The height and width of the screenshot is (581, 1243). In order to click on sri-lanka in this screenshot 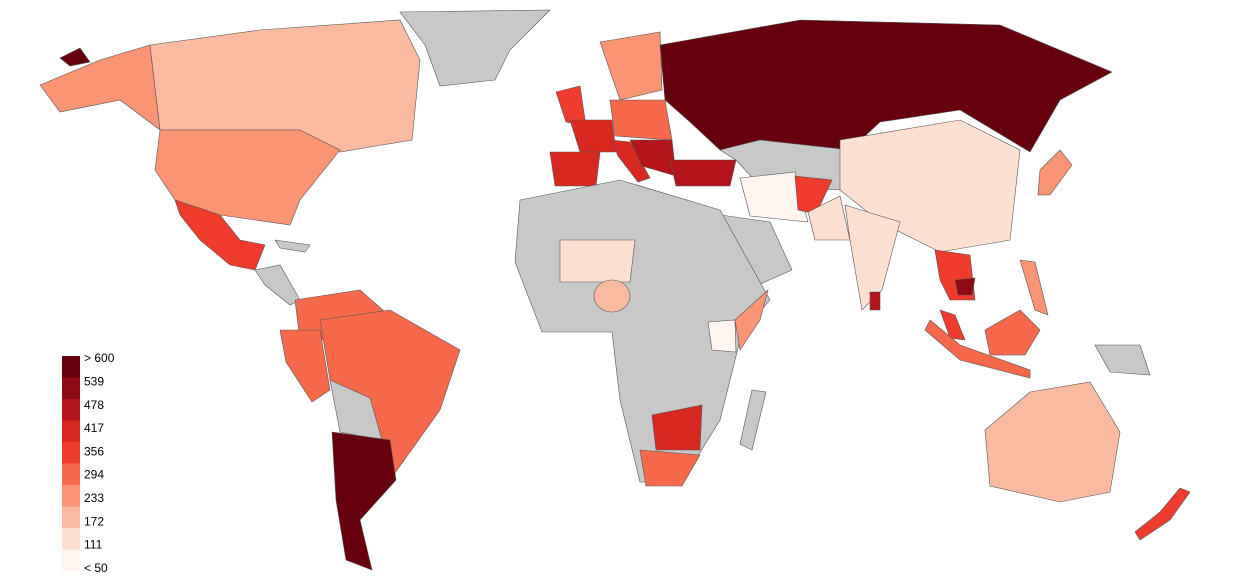, I will do `click(875, 301)`.